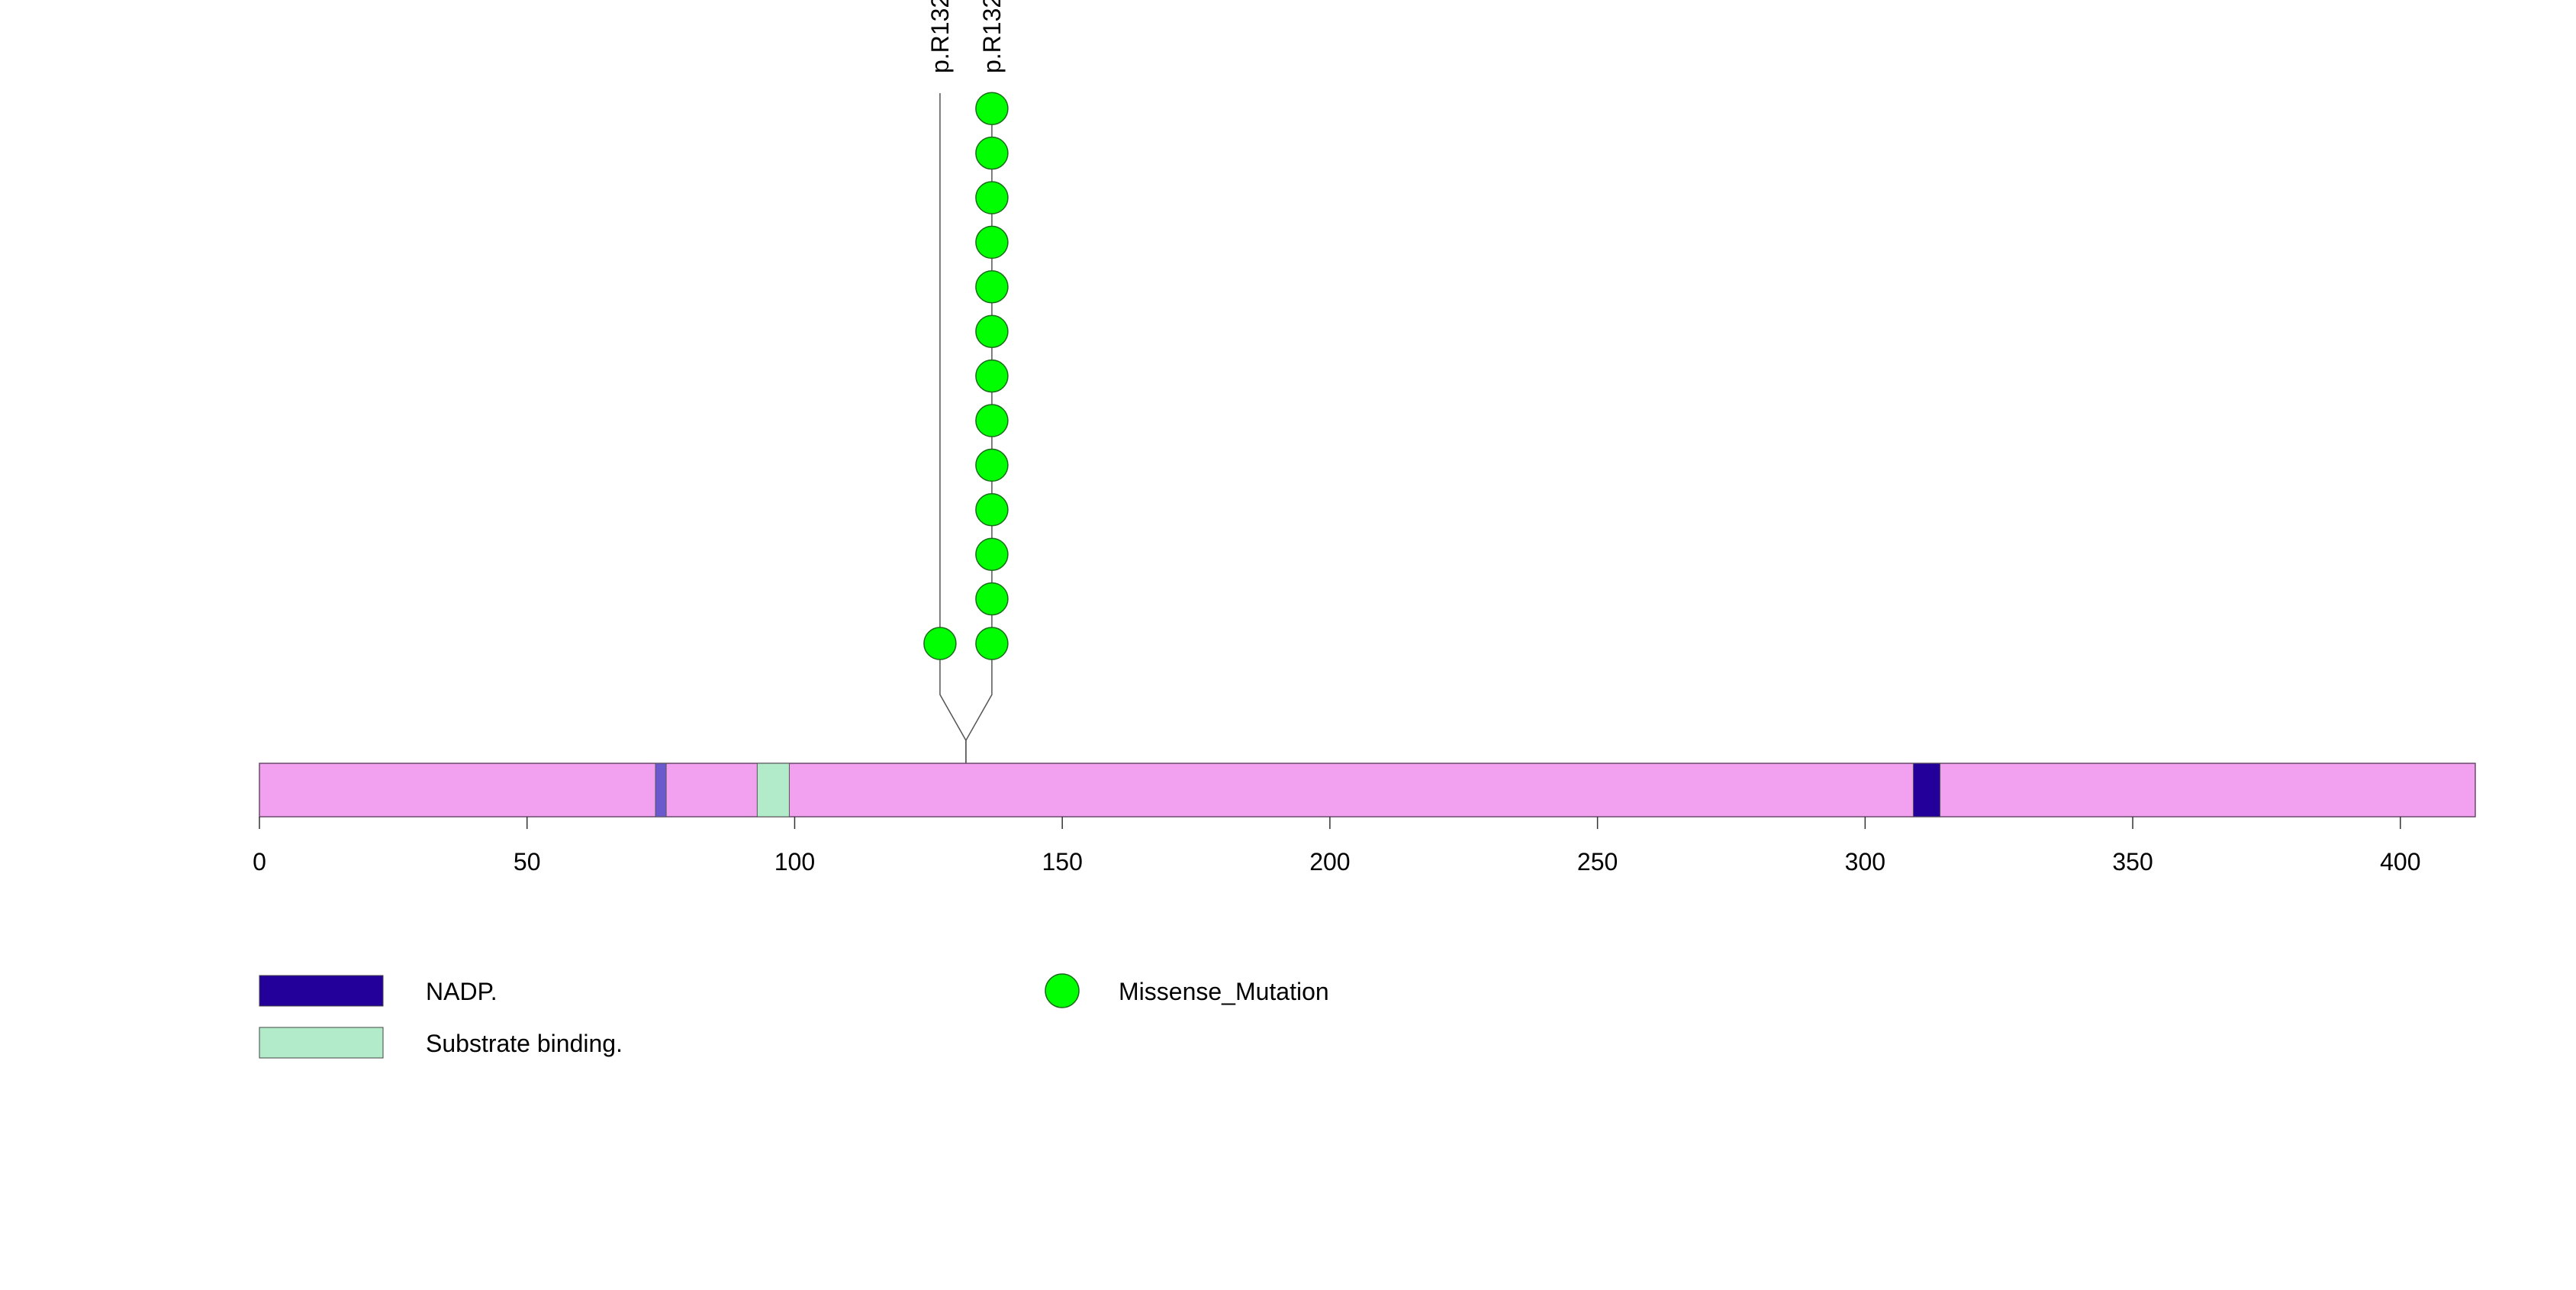 This screenshot has width=2576, height=1290. What do you see at coordinates (1062, 991) in the screenshot?
I see `legend-dot` at bounding box center [1062, 991].